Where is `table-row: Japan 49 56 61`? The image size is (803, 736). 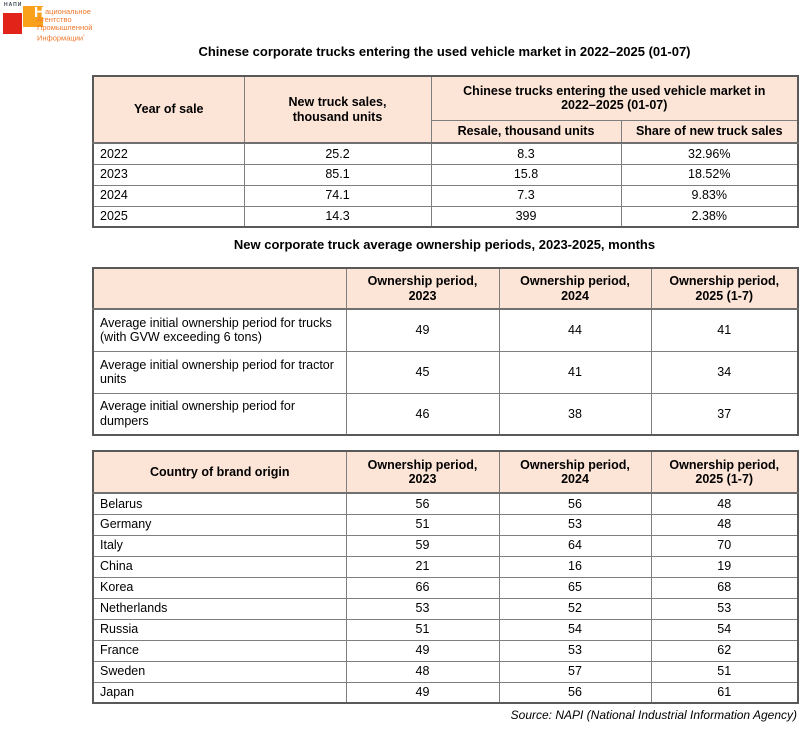 table-row: Japan 49 56 61 is located at coordinates (445, 692).